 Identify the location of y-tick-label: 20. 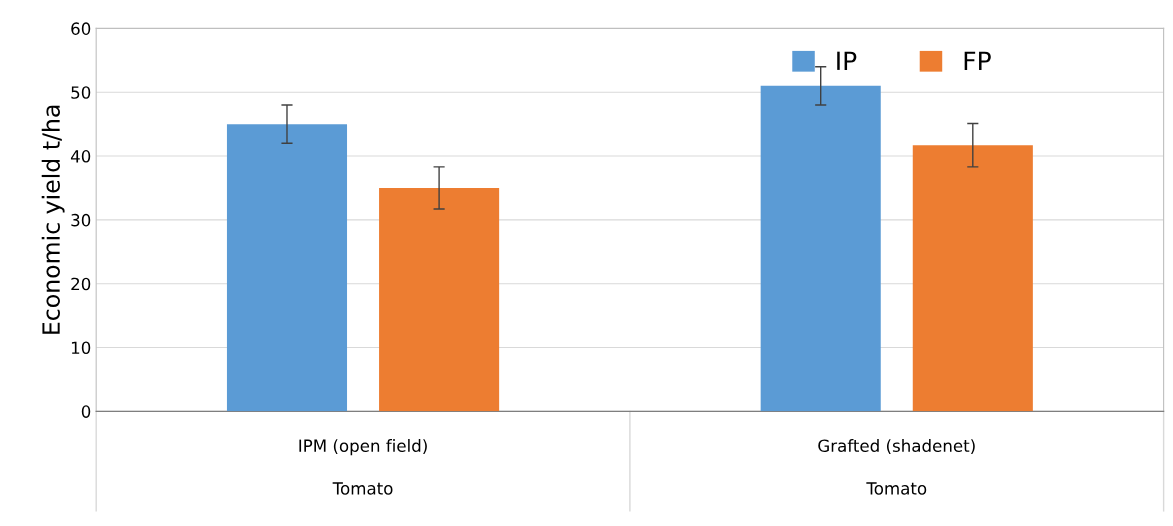
(81, 284).